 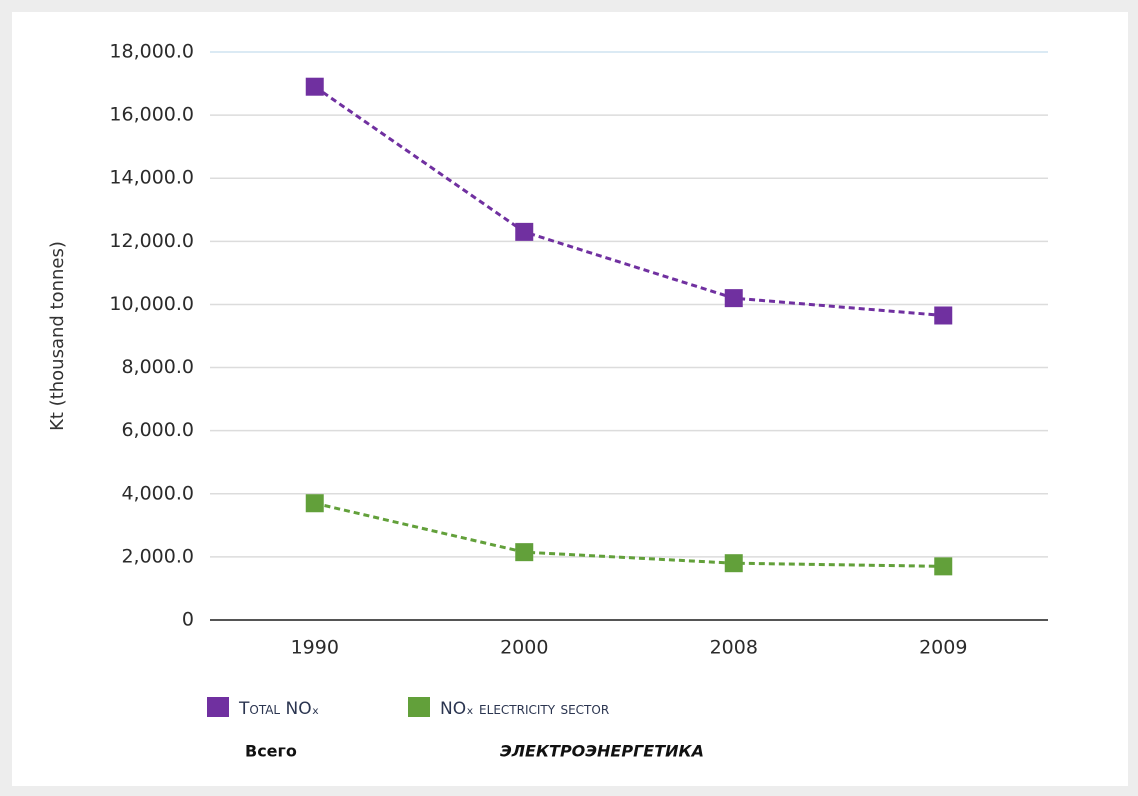 I want to click on y-tick-label: 18,000.0, so click(x=151, y=52).